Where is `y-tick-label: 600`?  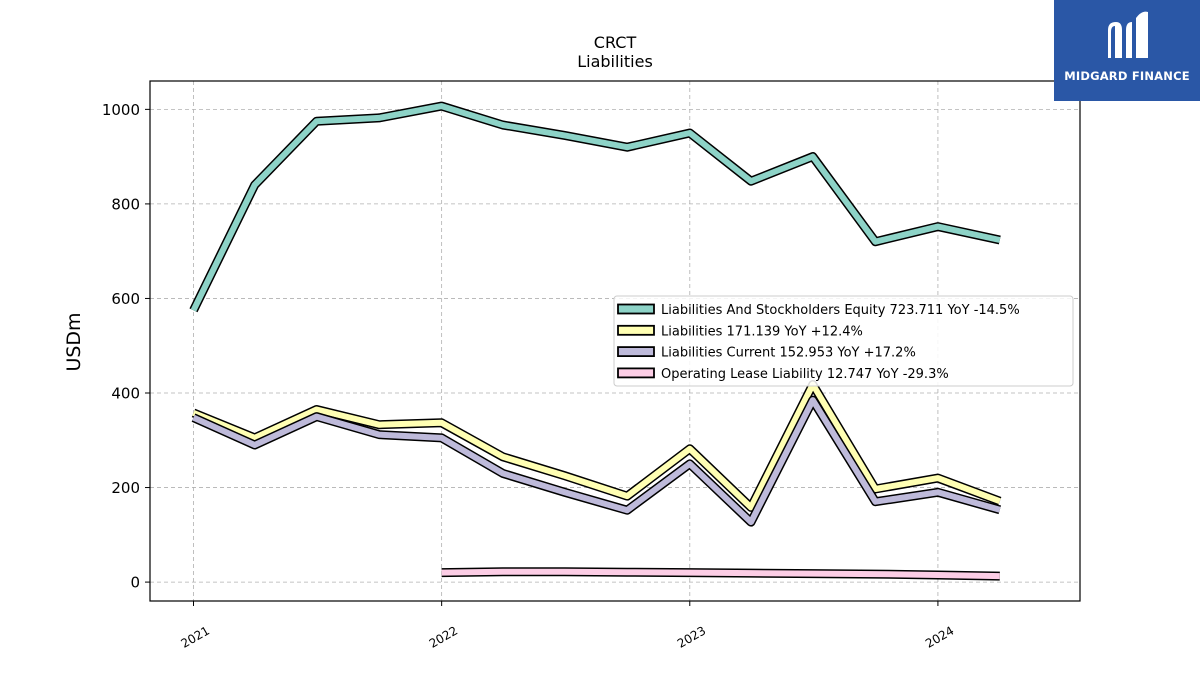
y-tick-label: 600 is located at coordinates (125, 299).